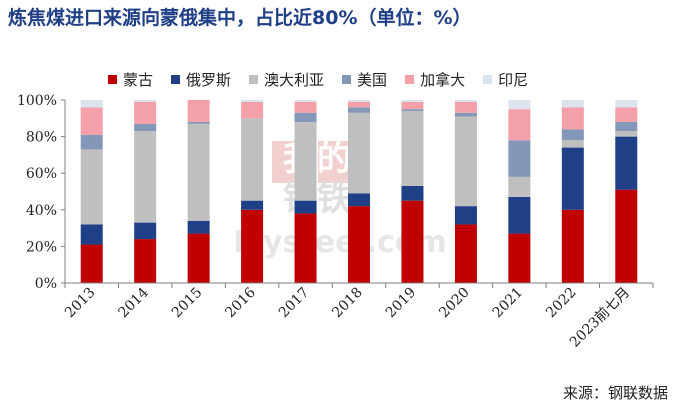 This screenshot has height=409, width=686. What do you see at coordinates (37, 101) in the screenshot?
I see `y-tick-label: 100%` at bounding box center [37, 101].